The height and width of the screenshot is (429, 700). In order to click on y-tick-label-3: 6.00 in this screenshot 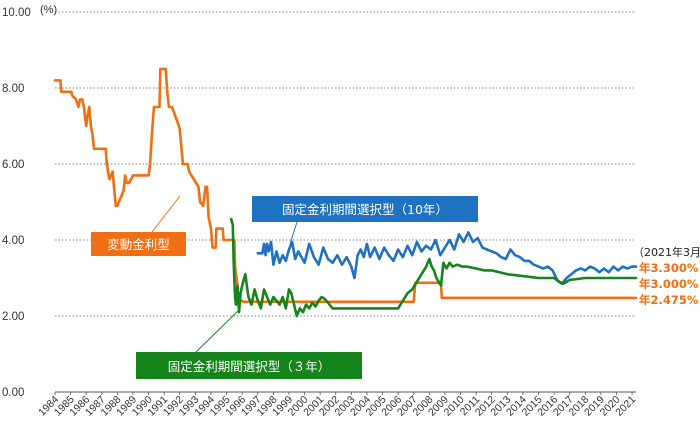, I will do `click(13, 165)`.